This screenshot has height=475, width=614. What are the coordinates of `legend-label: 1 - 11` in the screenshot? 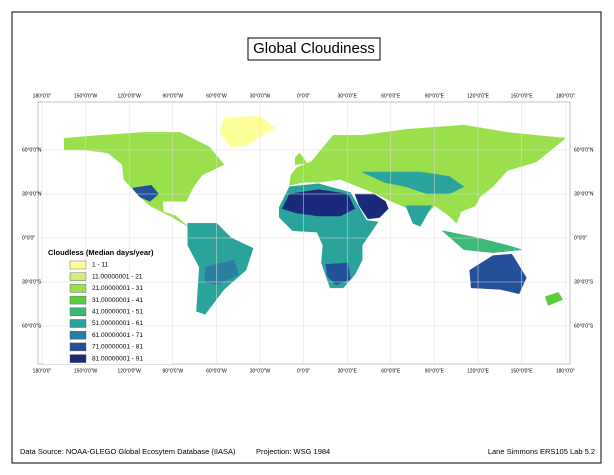 It's located at (100, 265).